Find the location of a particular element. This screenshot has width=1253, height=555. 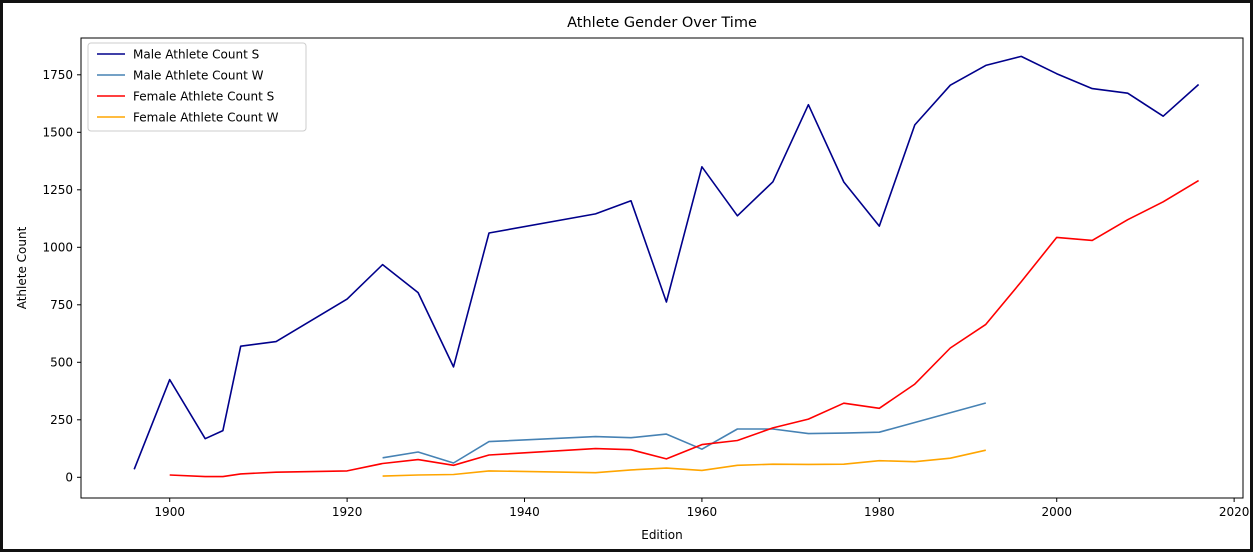

y-tick-label: 1500 is located at coordinates (57, 132).